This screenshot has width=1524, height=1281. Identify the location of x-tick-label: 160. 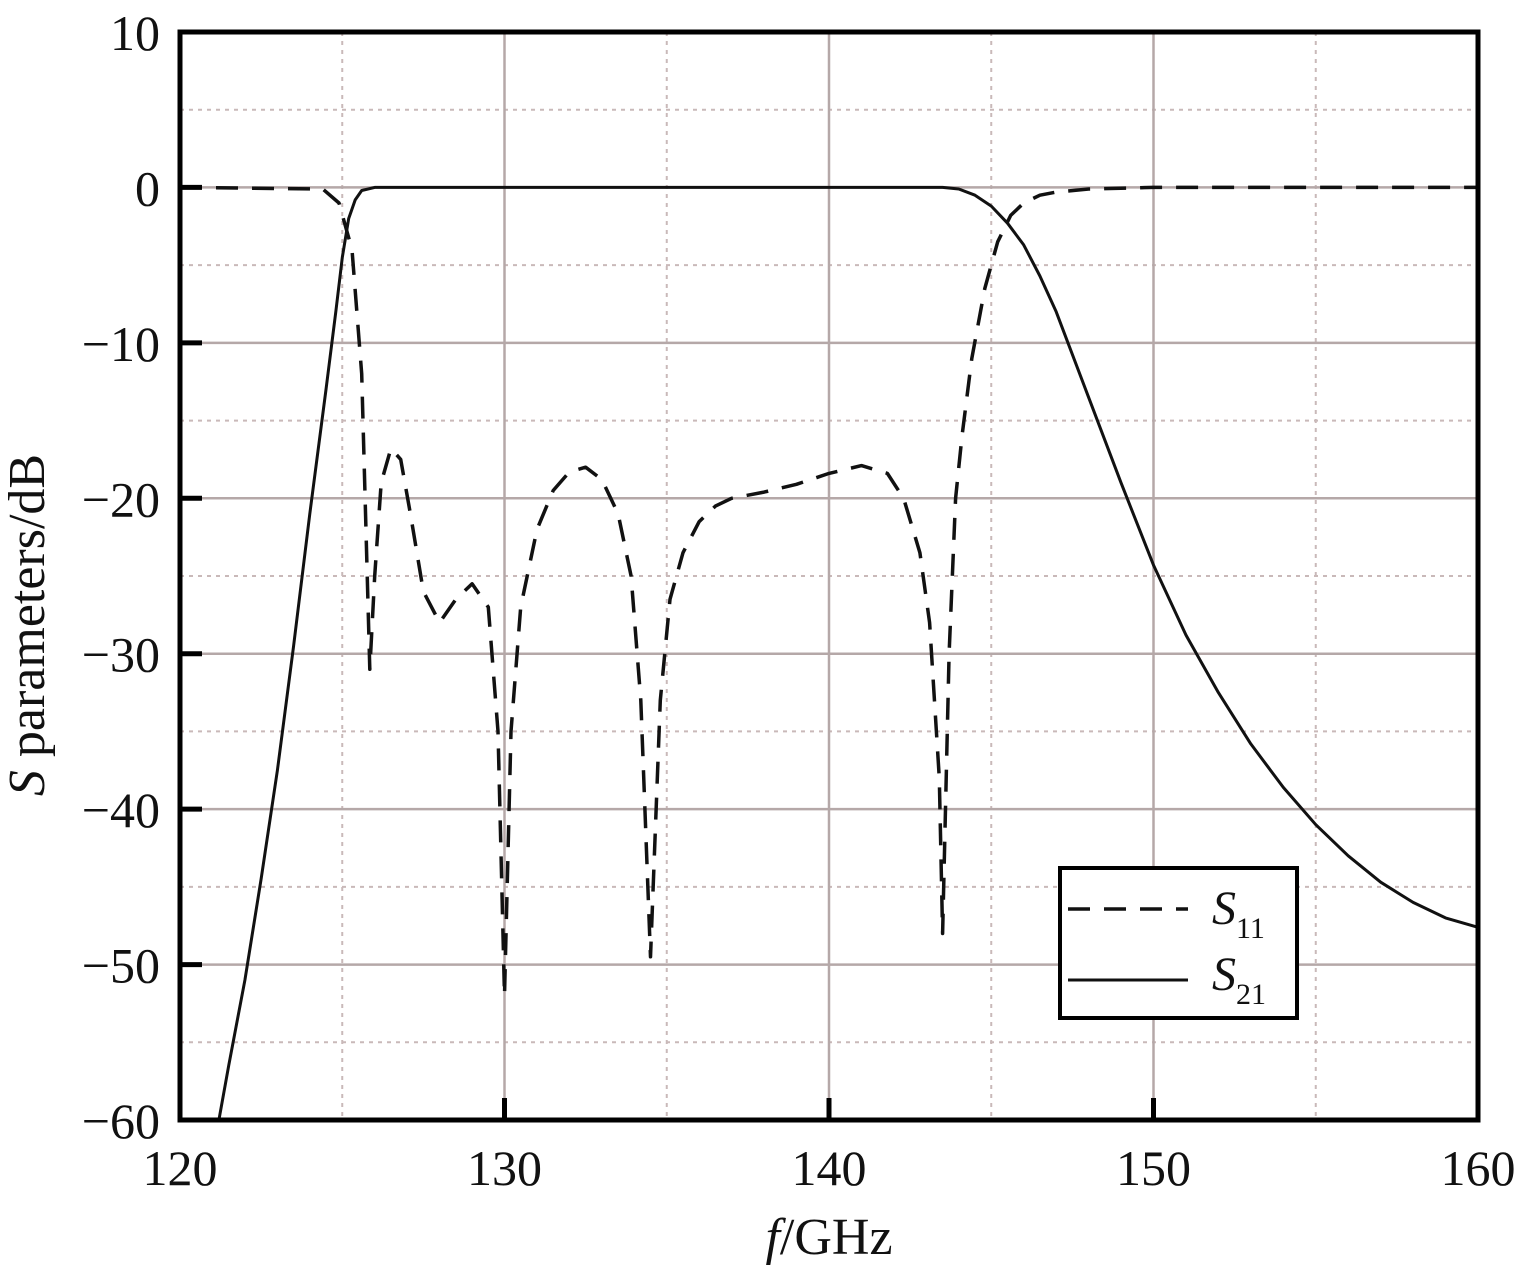
(1478, 1168).